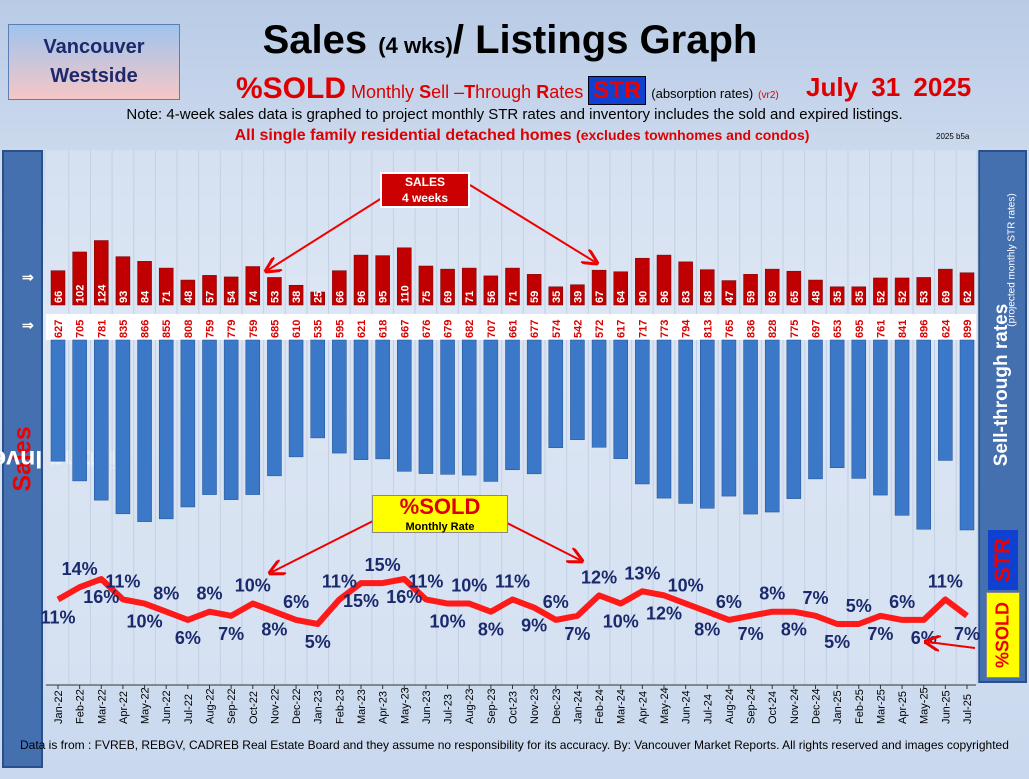 The image size is (1029, 779). Describe the element at coordinates (512, 601) in the screenshot. I see `sold-line` at that location.